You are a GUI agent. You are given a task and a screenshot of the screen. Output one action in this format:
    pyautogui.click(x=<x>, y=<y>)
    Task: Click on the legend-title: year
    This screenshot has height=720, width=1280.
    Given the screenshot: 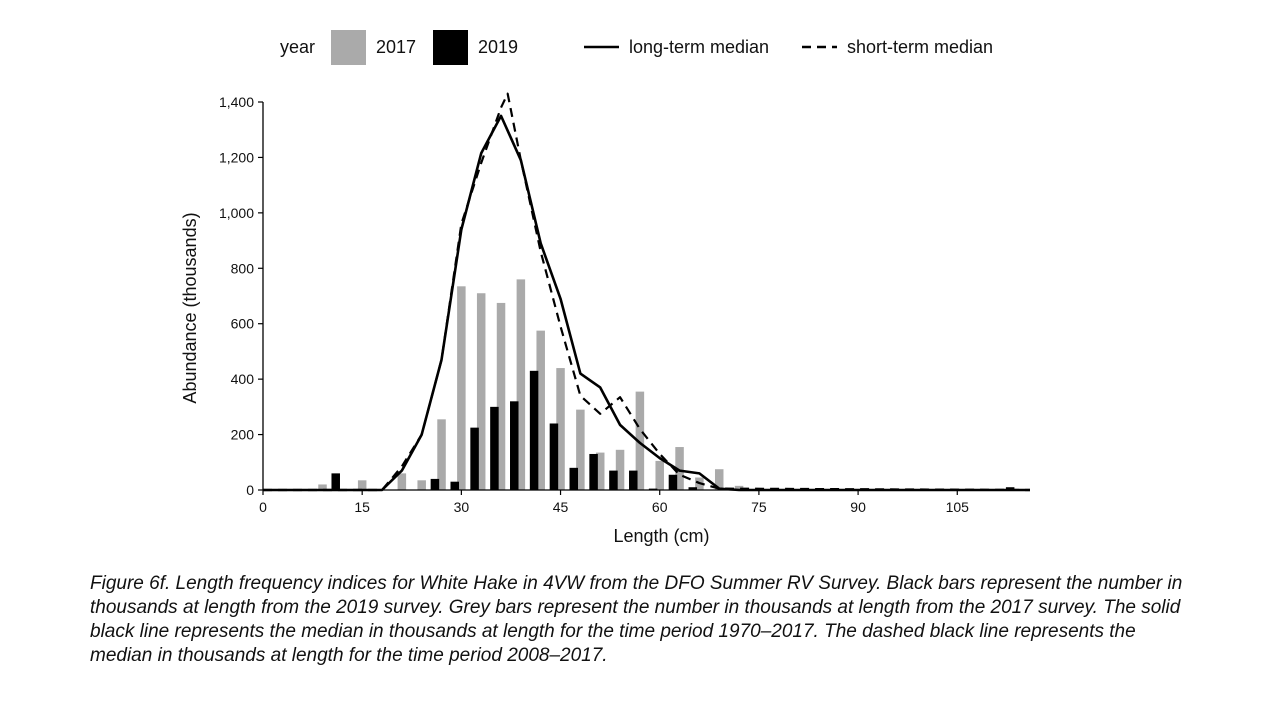 What is the action you would take?
    pyautogui.click(x=297, y=47)
    